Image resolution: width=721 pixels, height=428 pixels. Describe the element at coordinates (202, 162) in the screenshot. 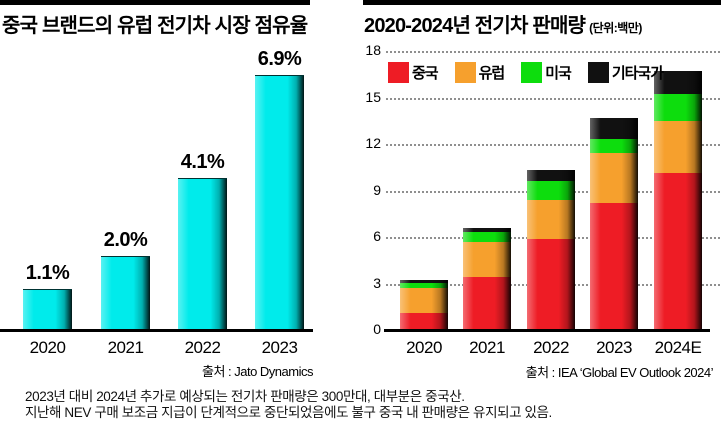

I see `left-bar-value-label: 4.1%` at that location.